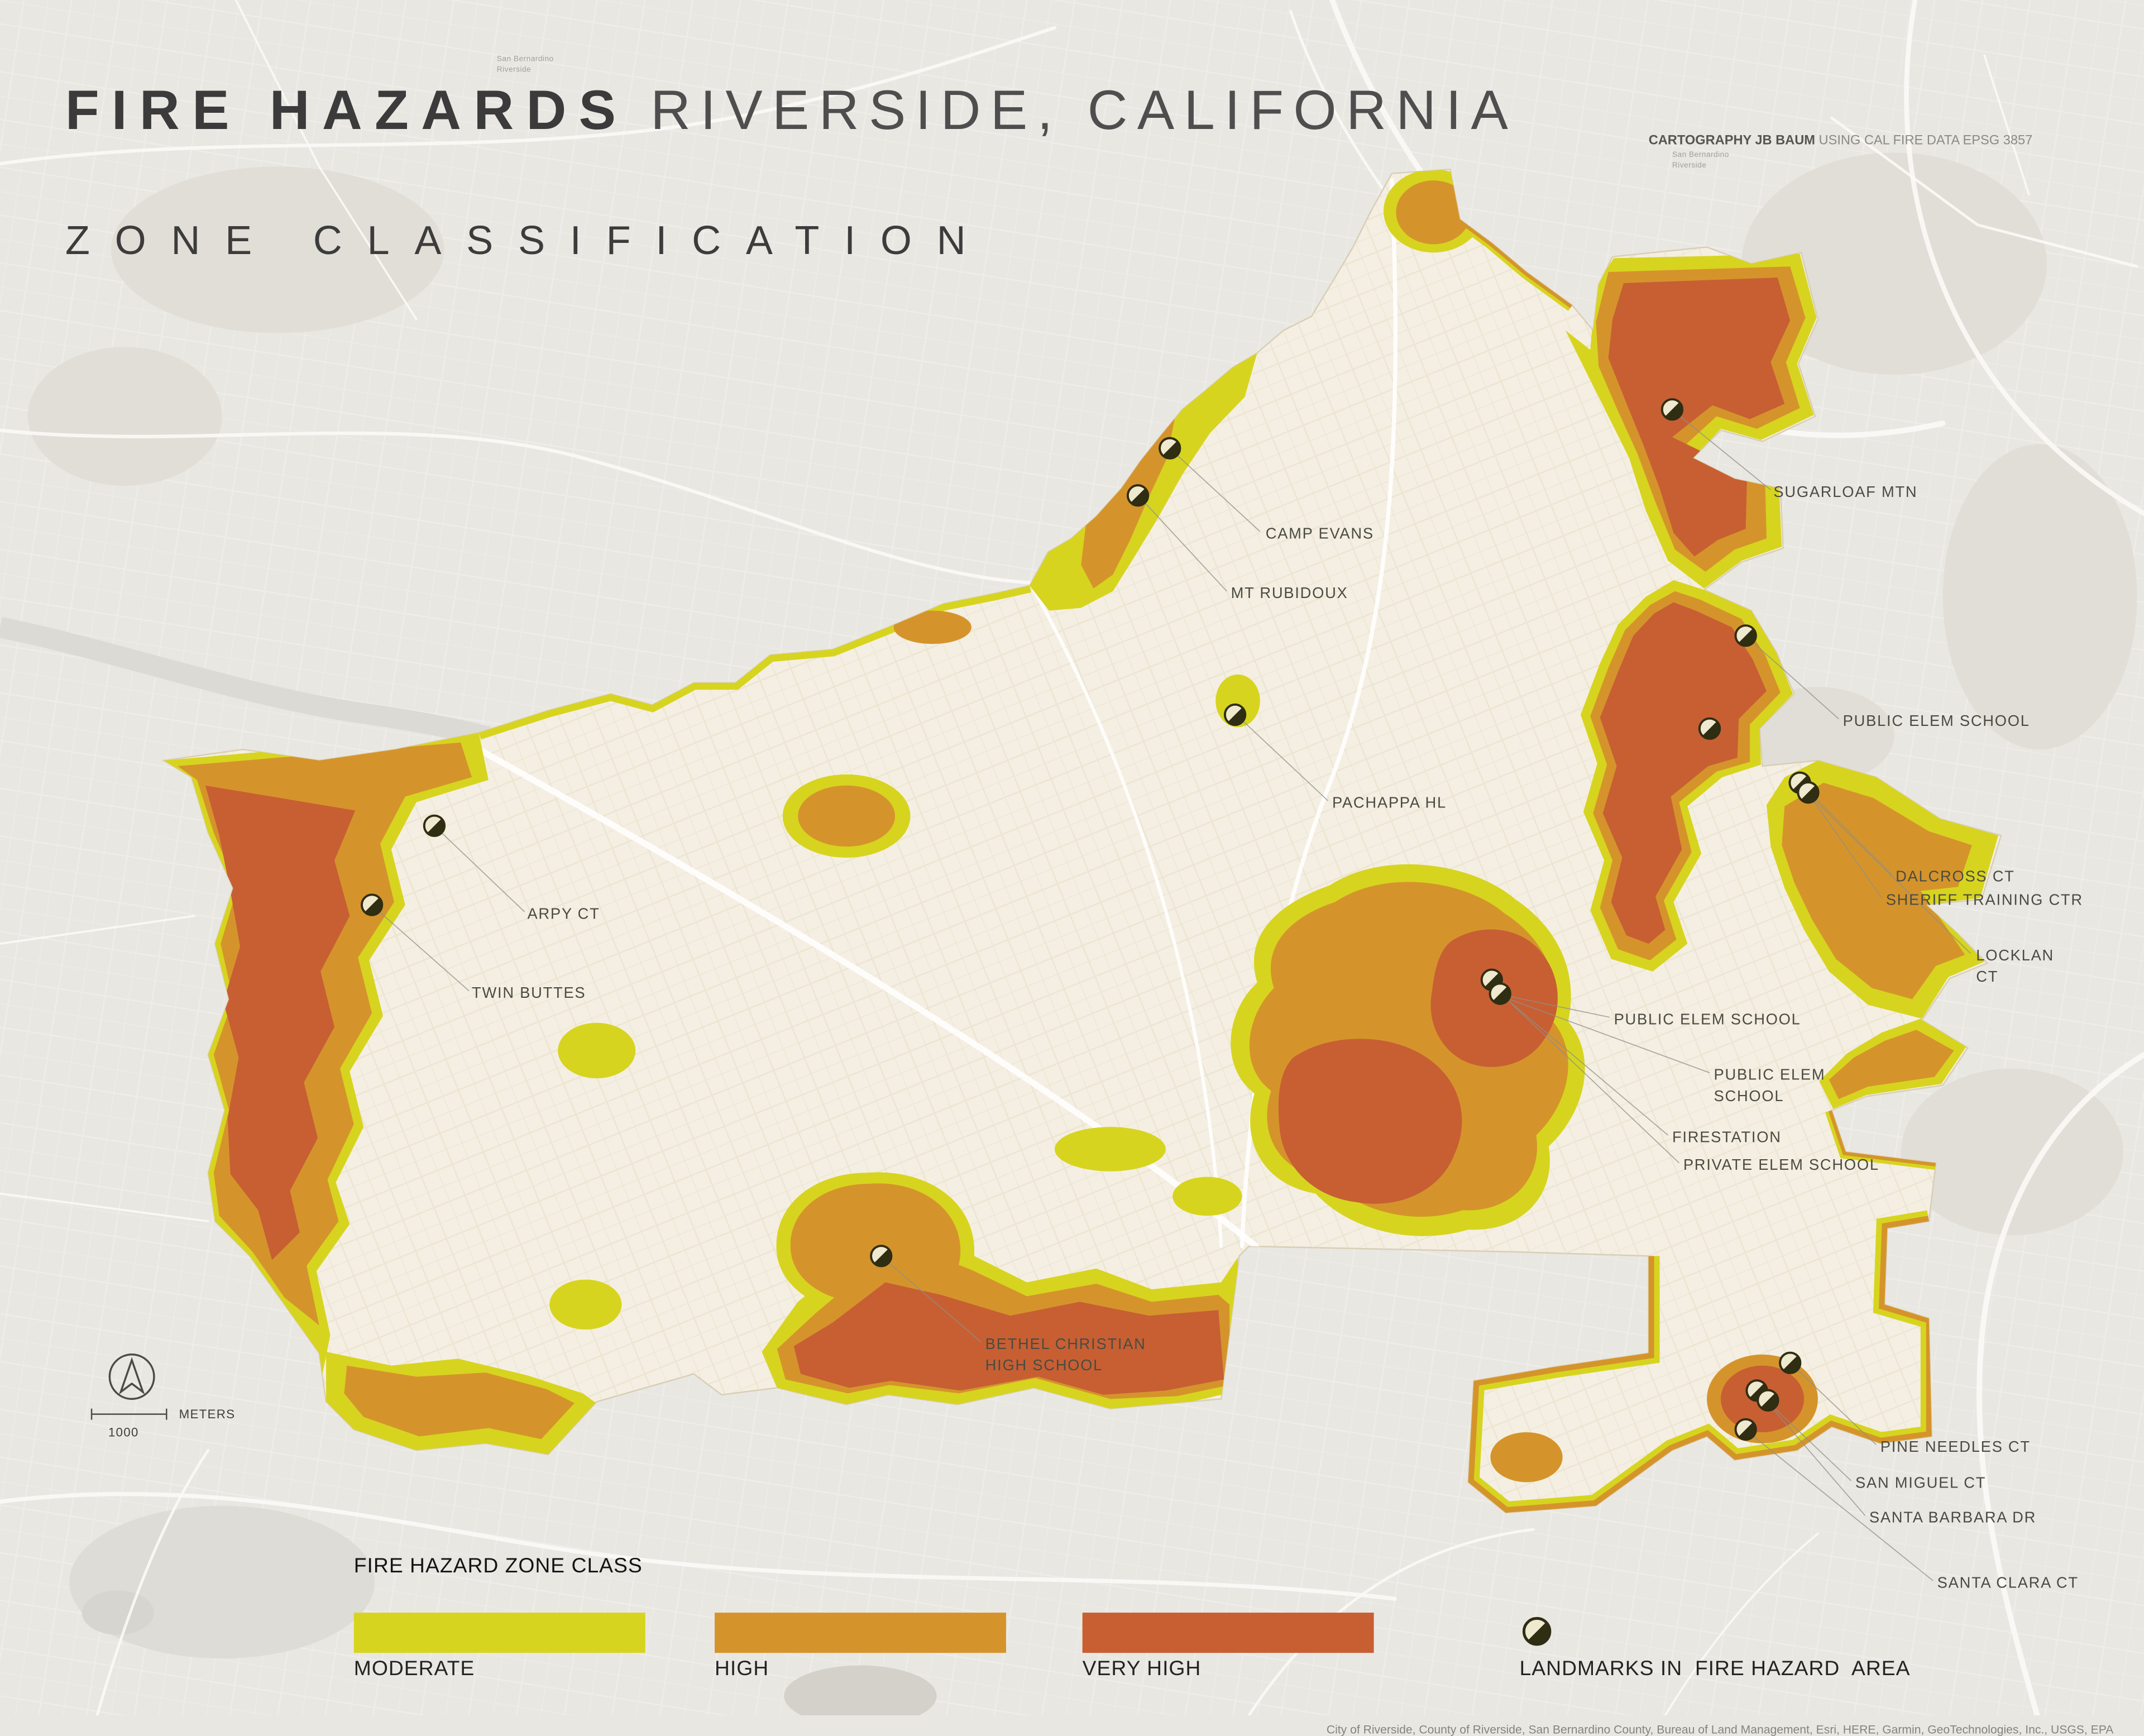  What do you see at coordinates (1065, 1354) in the screenshot?
I see `map-label: BETHEL CHRISTIAN HIGH SCHOOL` at bounding box center [1065, 1354].